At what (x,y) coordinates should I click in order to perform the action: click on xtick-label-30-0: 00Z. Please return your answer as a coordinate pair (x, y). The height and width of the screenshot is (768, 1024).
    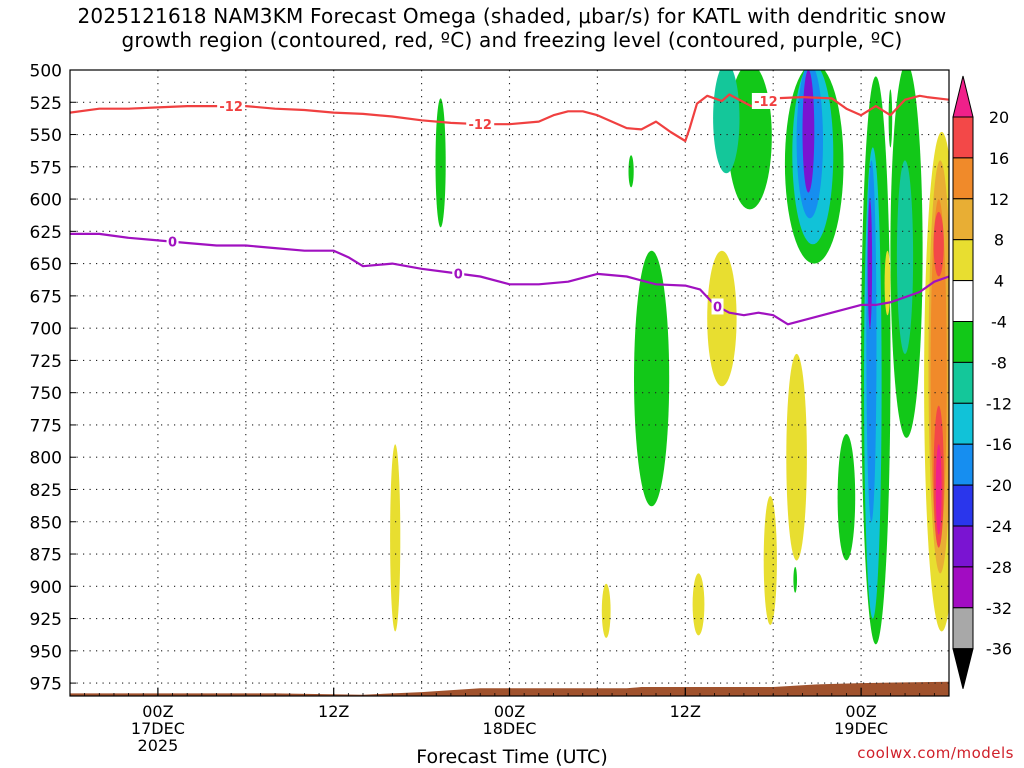
    Looking at the image, I should click on (509, 711).